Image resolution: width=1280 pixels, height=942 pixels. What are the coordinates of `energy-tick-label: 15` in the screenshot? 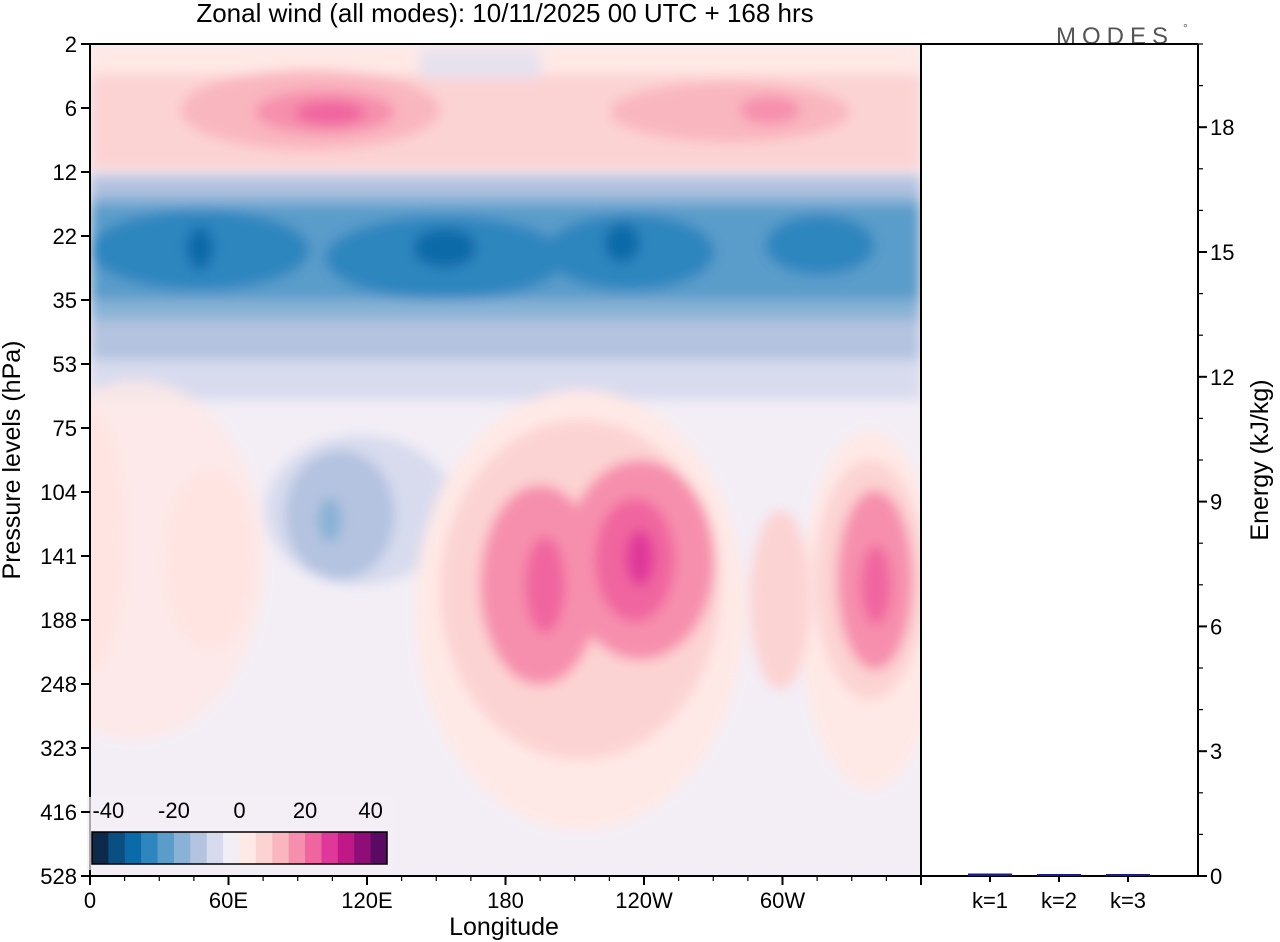 It's located at (1222, 252).